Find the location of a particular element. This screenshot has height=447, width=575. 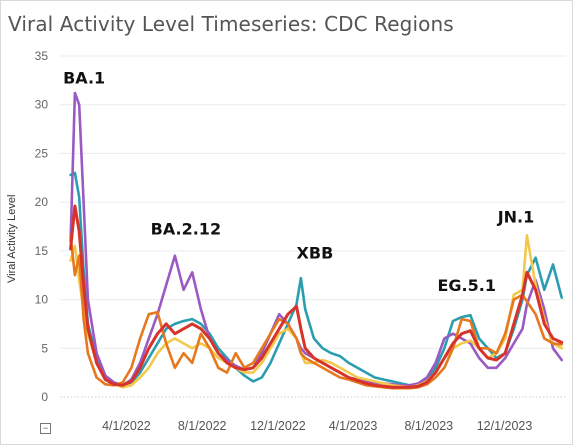

x-tick-label: 12/1/2022 is located at coordinates (278, 426).